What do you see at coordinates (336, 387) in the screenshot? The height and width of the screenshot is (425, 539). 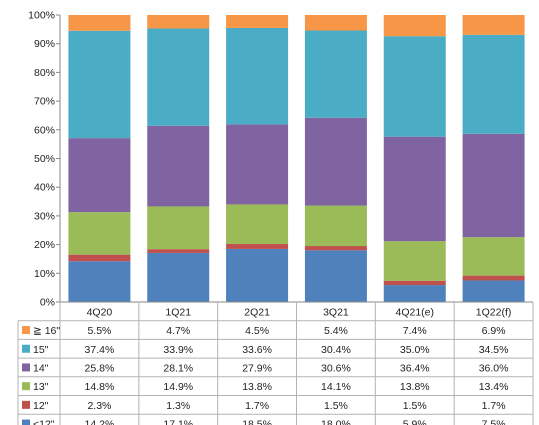 I see `data-label: 14.1%` at bounding box center [336, 387].